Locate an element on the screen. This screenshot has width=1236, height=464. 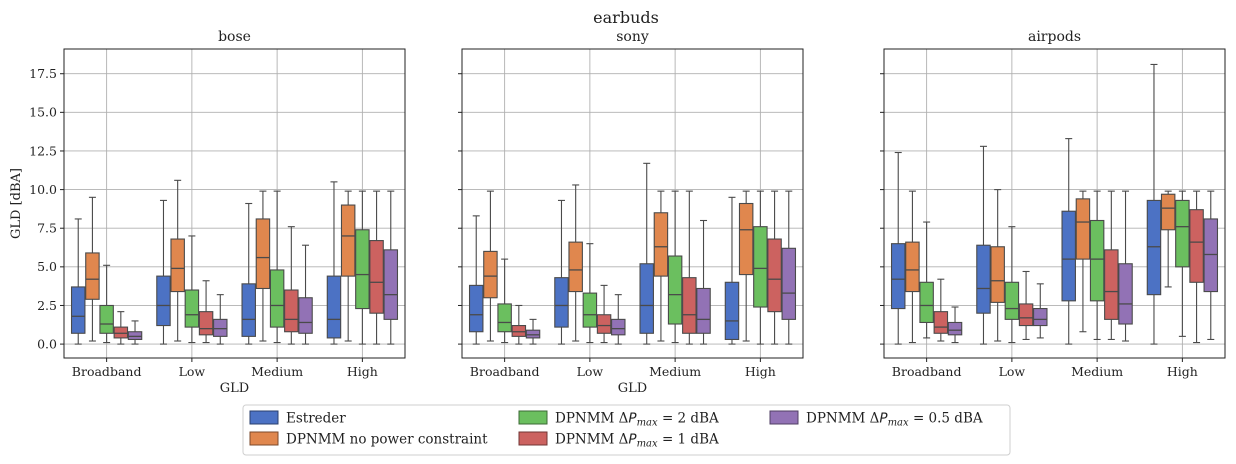
legend-label: DPNMM ΔPmax = 1 dBA is located at coordinates (637, 441).